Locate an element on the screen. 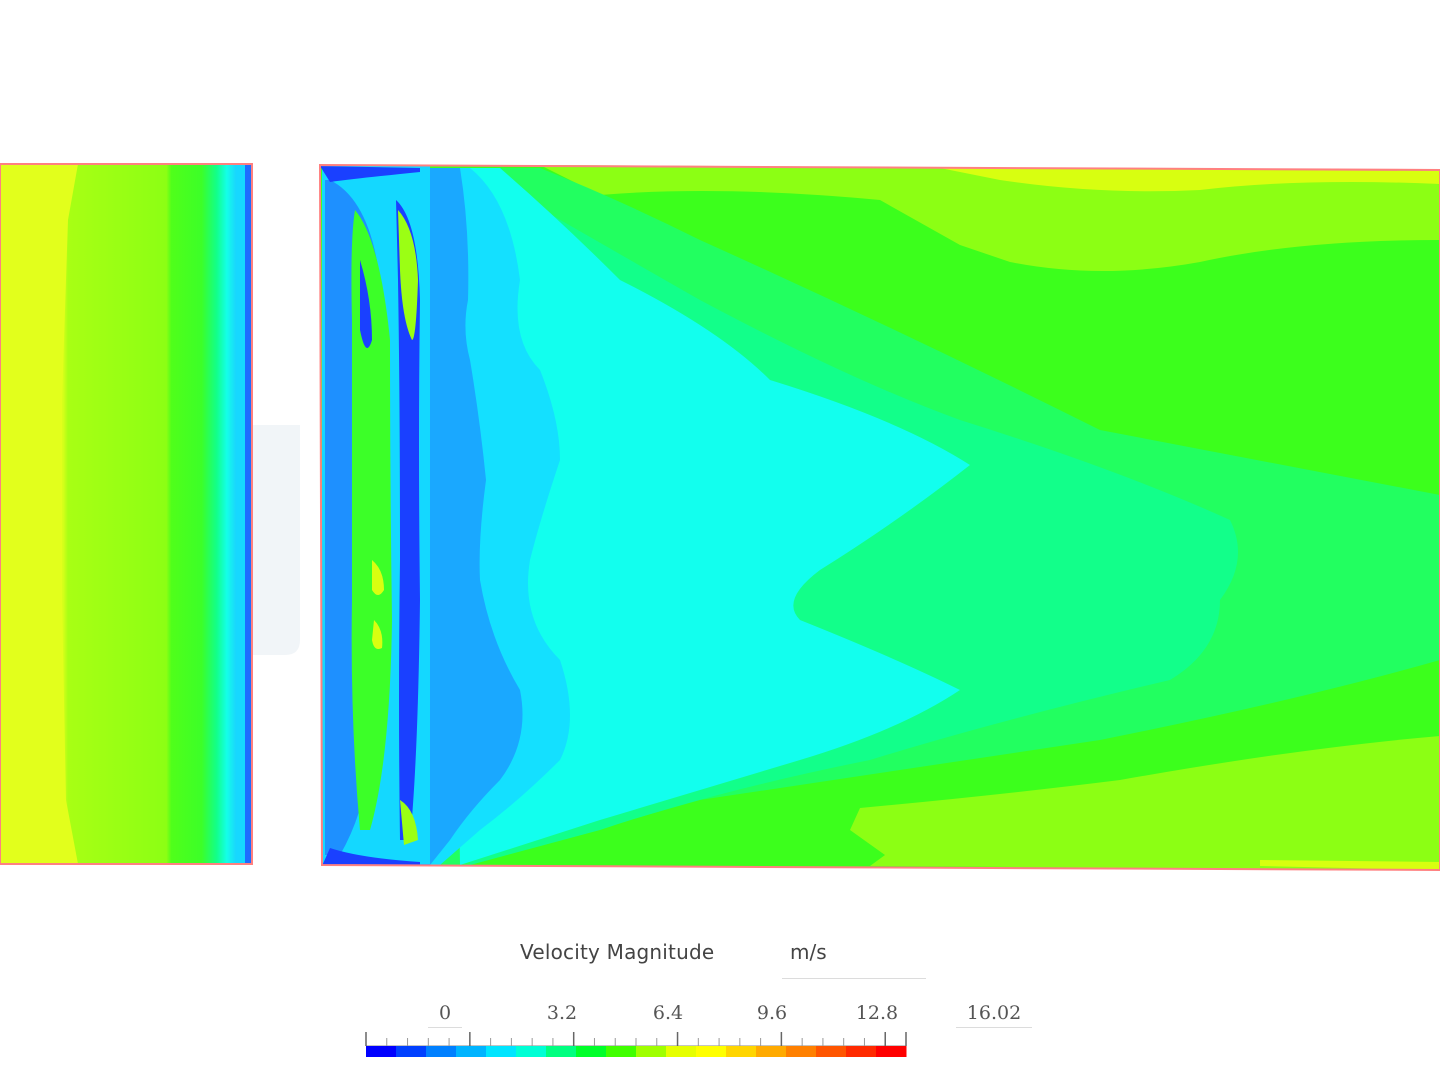 The image size is (1440, 1080). legend-max-field is located at coordinates (994, 1014).